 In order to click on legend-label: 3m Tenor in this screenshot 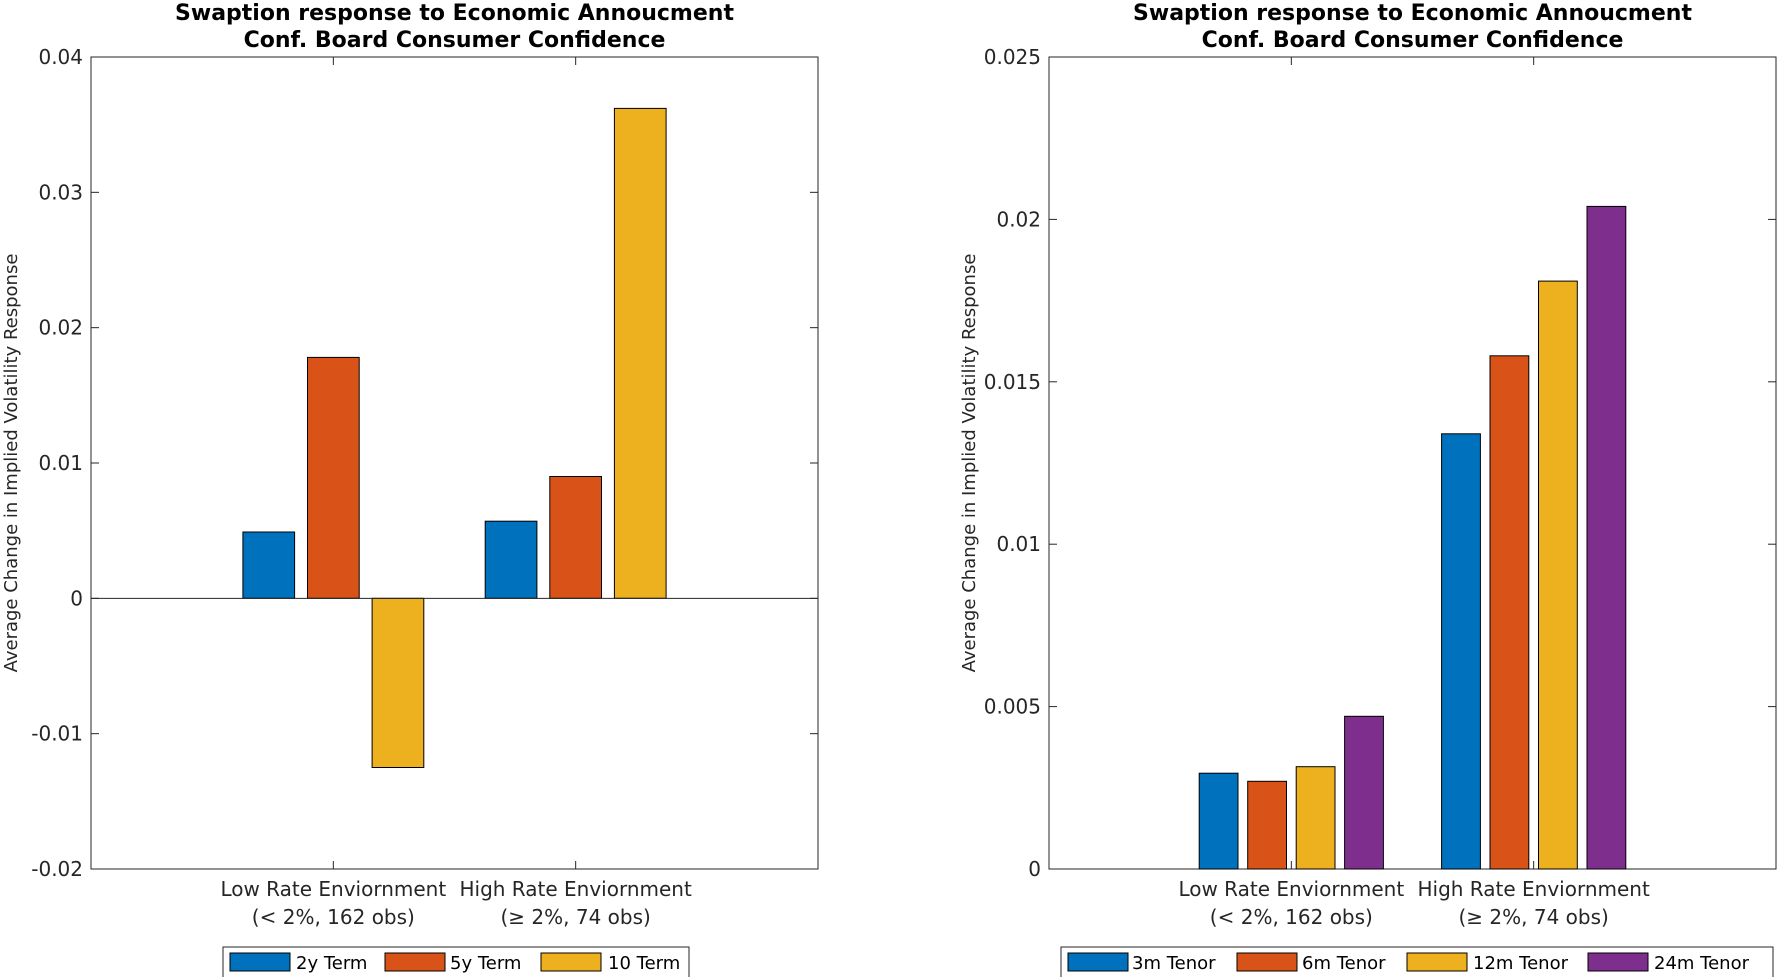, I will do `click(1174, 963)`.